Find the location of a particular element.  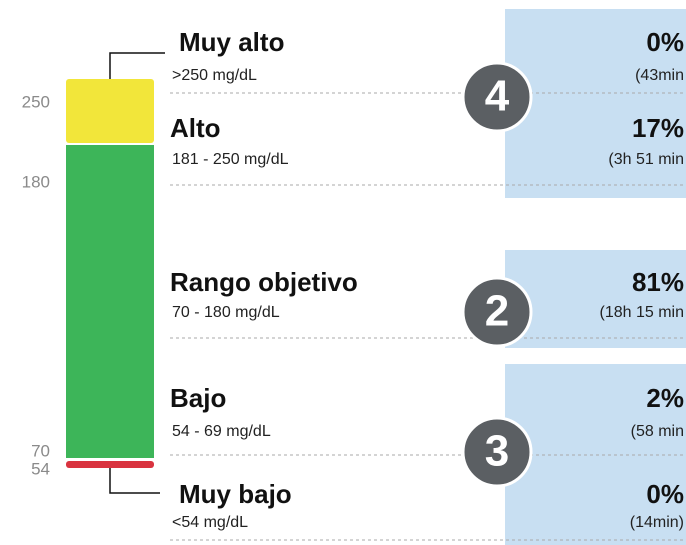

range-limits: 54 - 69 mg/dL is located at coordinates (221, 431).